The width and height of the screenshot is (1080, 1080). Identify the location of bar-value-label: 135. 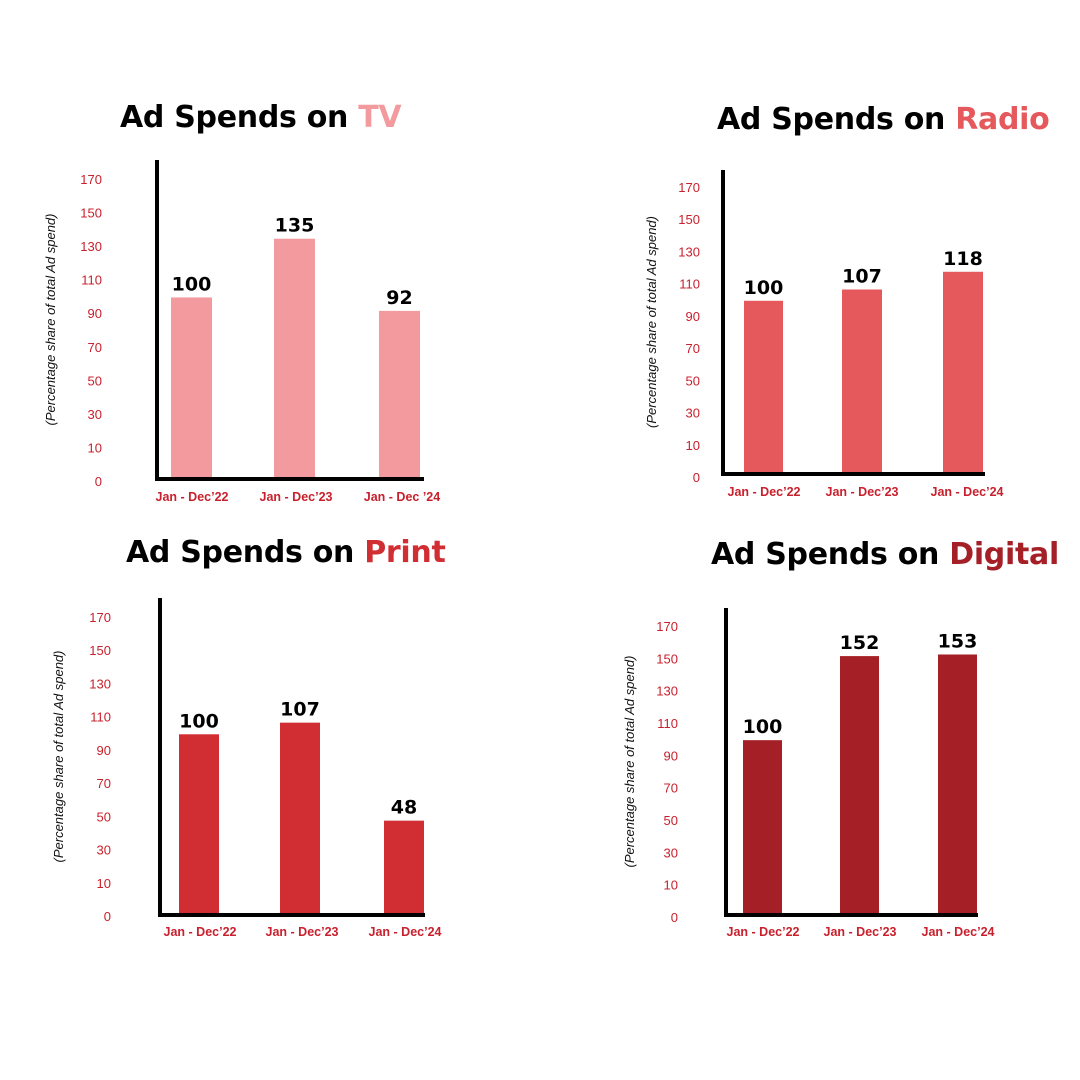
(295, 226).